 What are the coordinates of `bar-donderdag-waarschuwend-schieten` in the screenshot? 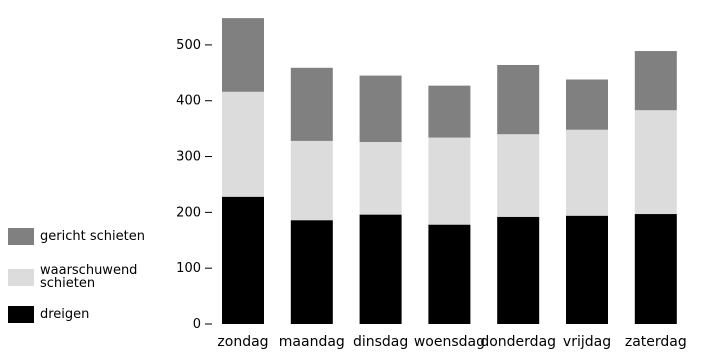 It's located at (518, 175).